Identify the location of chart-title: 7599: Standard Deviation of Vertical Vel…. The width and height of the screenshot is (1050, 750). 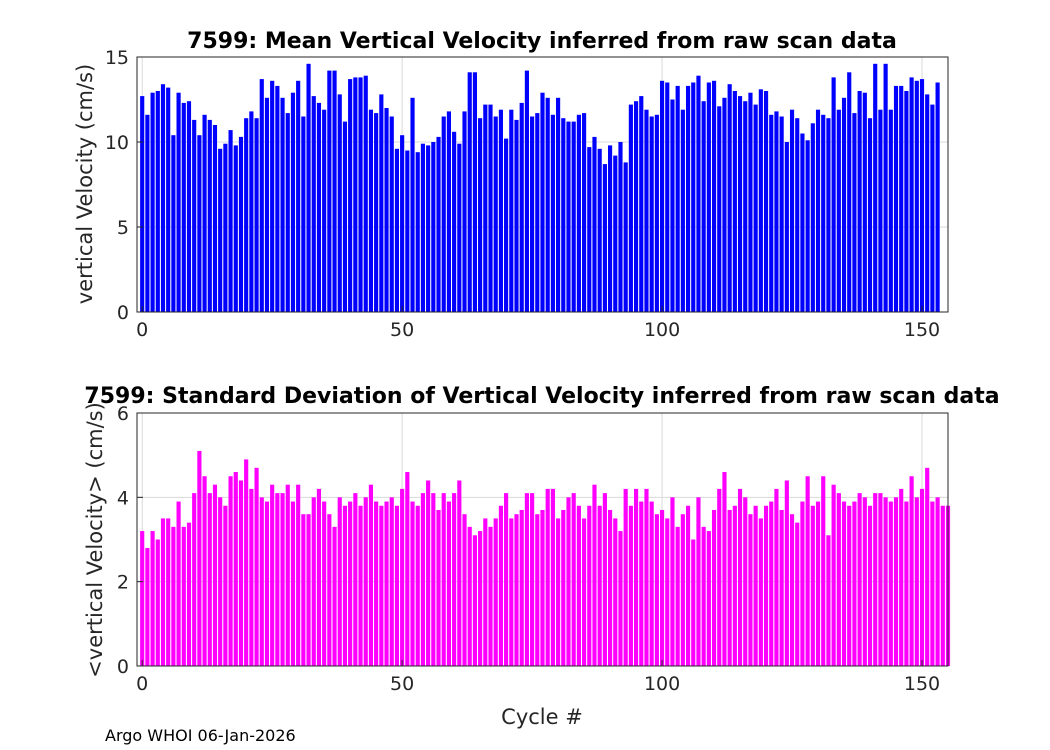
(541, 396).